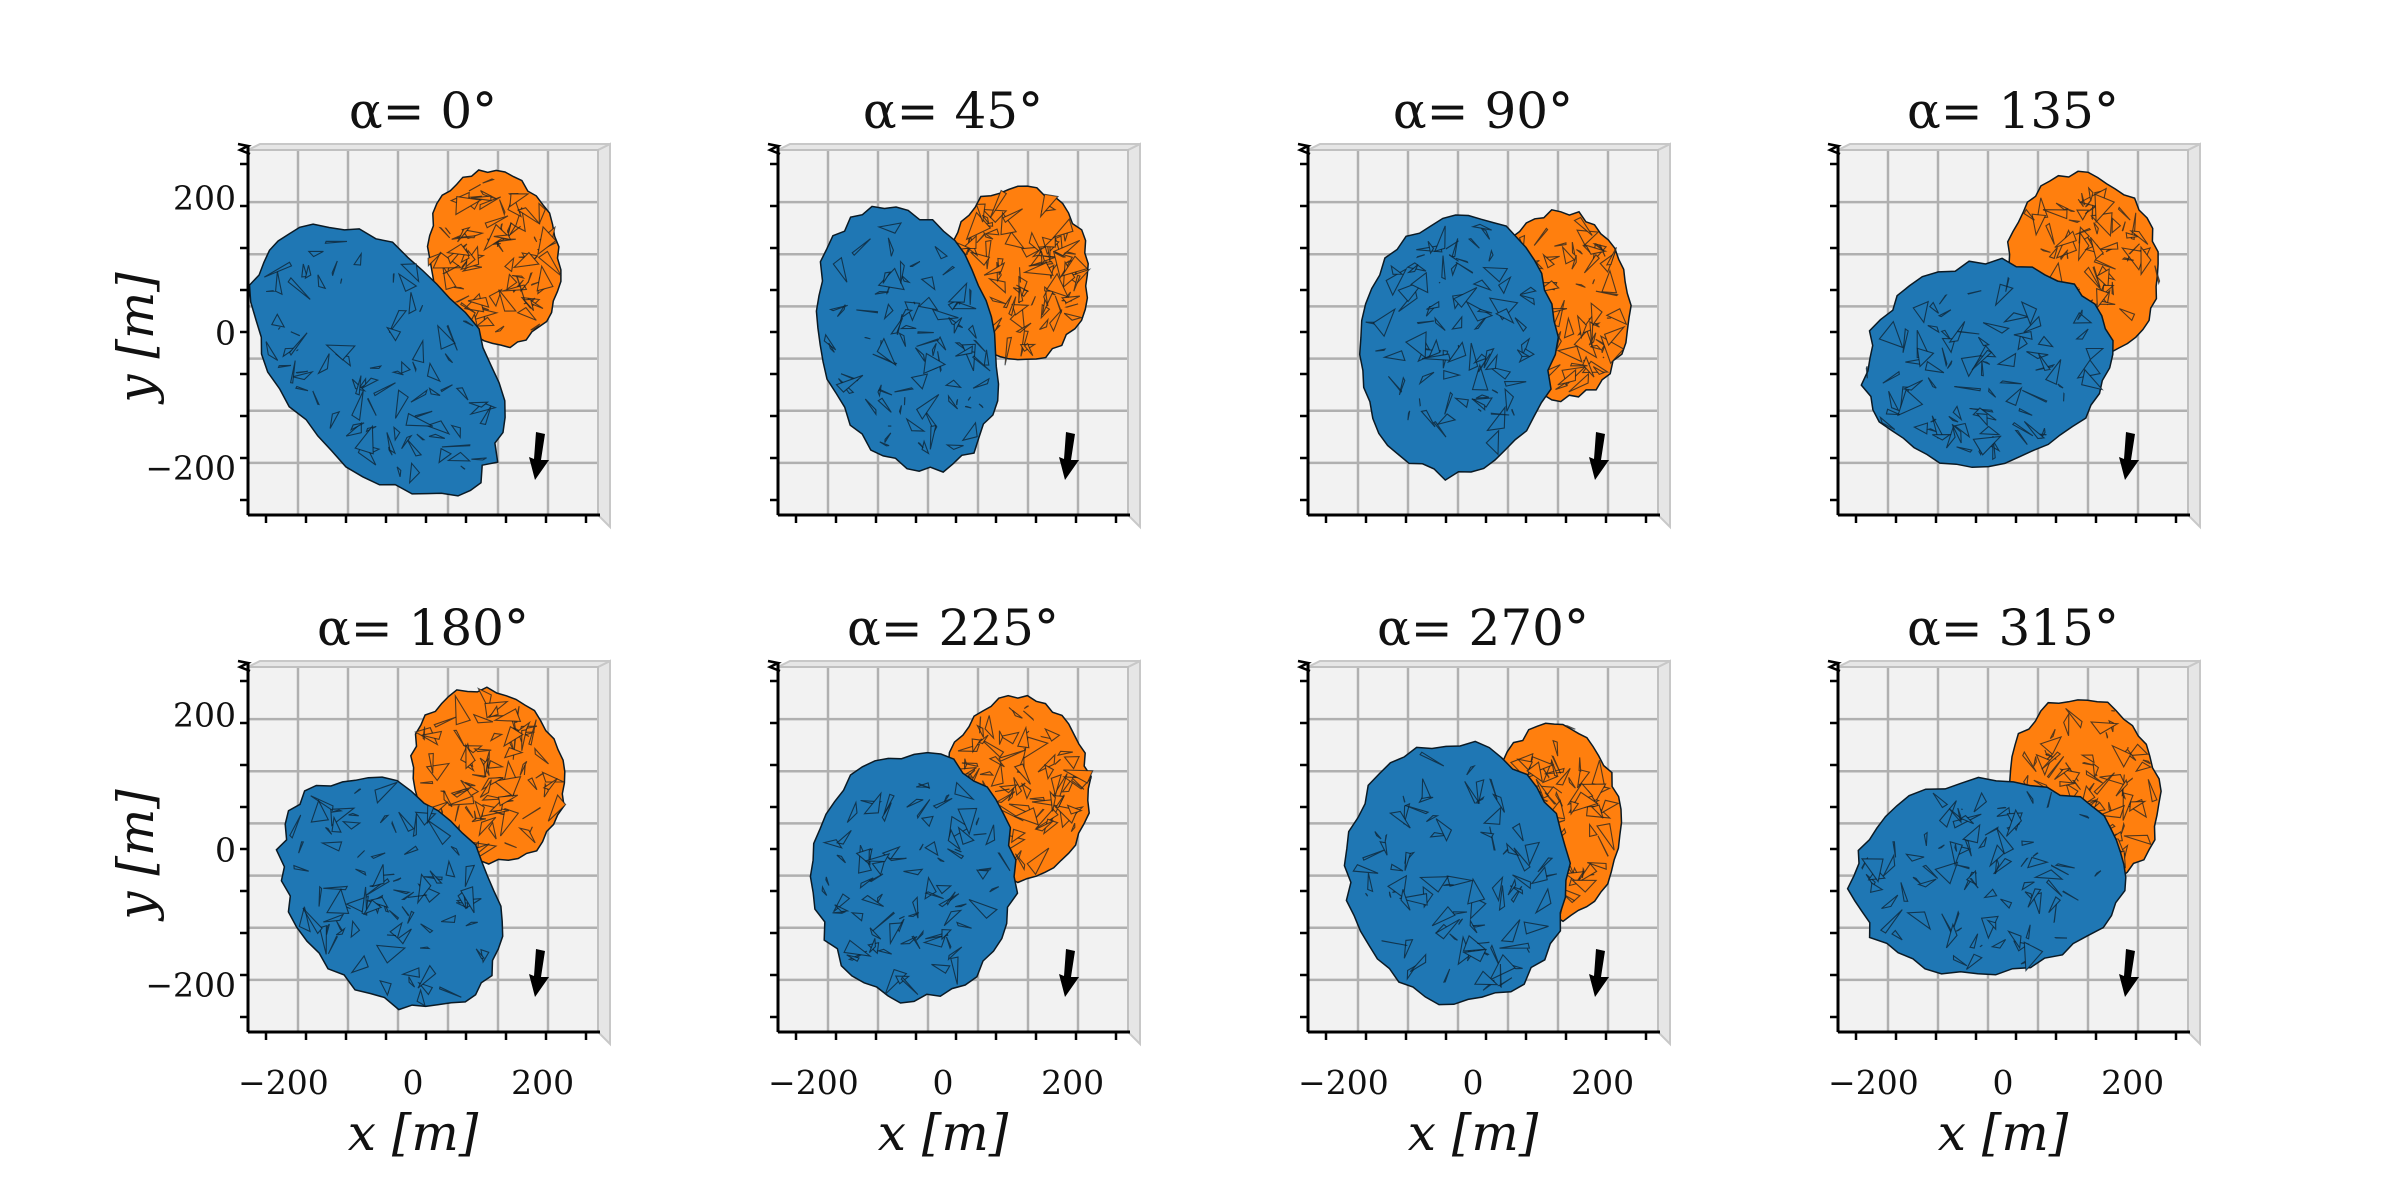 The width and height of the screenshot is (2400, 1200). I want to click on panel-2: α= 90°, so click(1483, 306).